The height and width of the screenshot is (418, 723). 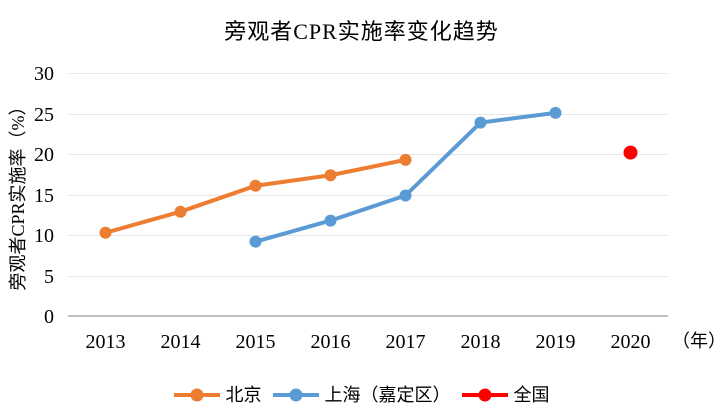 What do you see at coordinates (105, 342) in the screenshot?
I see `x-tick-label: 2013` at bounding box center [105, 342].